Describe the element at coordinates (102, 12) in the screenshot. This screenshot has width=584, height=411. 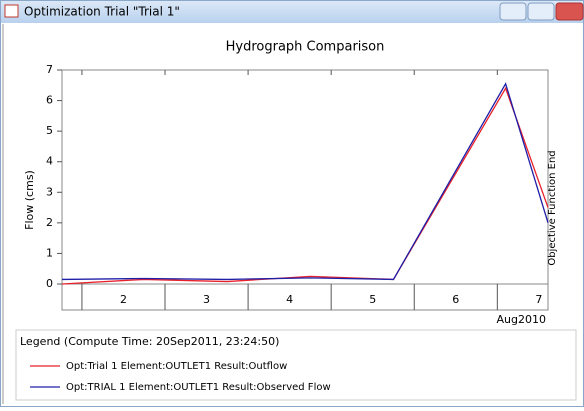
I see `window-title: Optimization Trial "Trial 1"` at that location.